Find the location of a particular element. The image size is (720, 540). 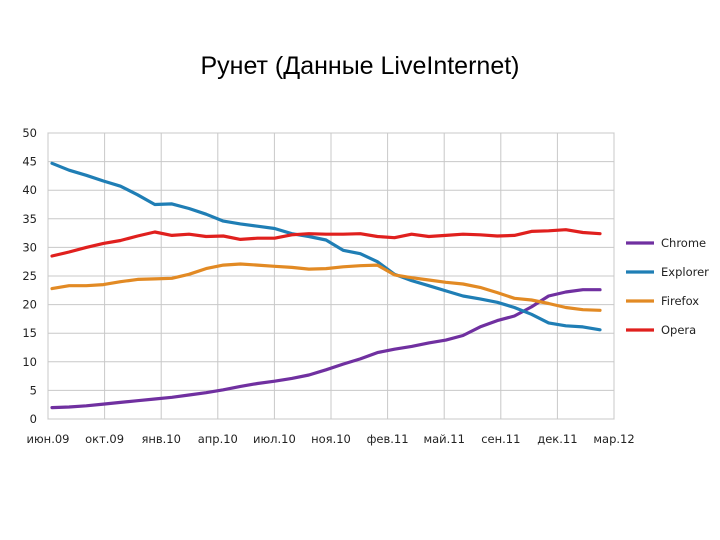

x-tick-label: апр.10 is located at coordinates (218, 439).